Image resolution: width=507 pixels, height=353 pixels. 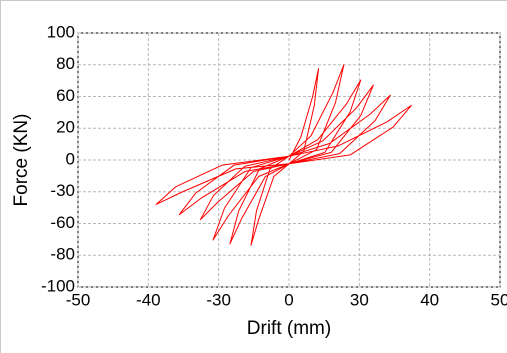 I want to click on y-tick-label: 20, so click(x=65, y=127).